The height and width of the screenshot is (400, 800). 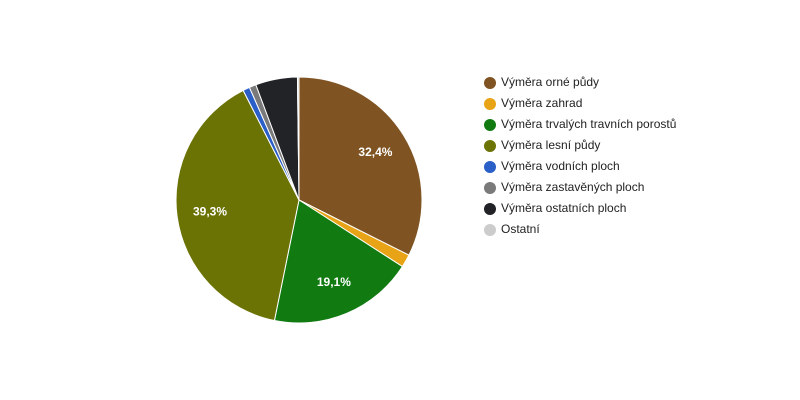 I want to click on legend-label: Ostatní, so click(x=520, y=229).